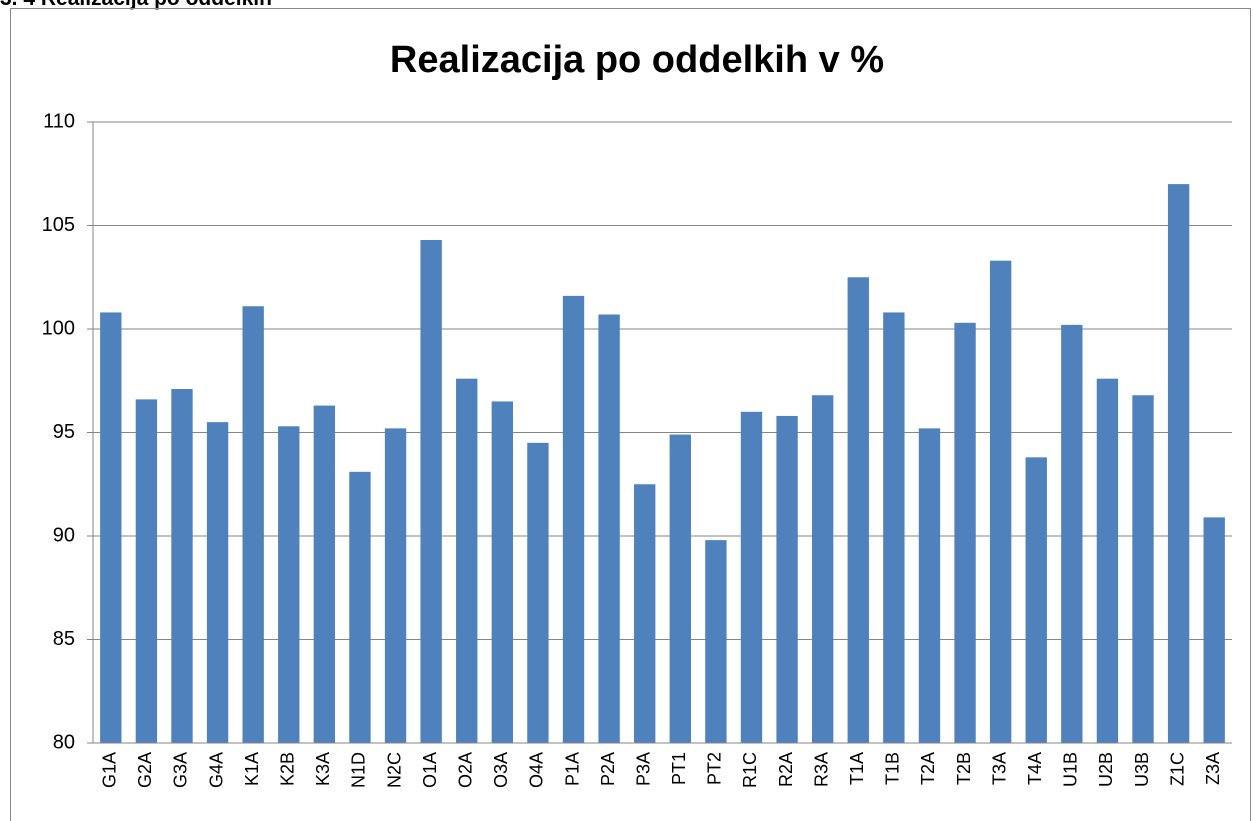 The width and height of the screenshot is (1253, 821). What do you see at coordinates (394, 770) in the screenshot?
I see `x-tick-label: N2C` at bounding box center [394, 770].